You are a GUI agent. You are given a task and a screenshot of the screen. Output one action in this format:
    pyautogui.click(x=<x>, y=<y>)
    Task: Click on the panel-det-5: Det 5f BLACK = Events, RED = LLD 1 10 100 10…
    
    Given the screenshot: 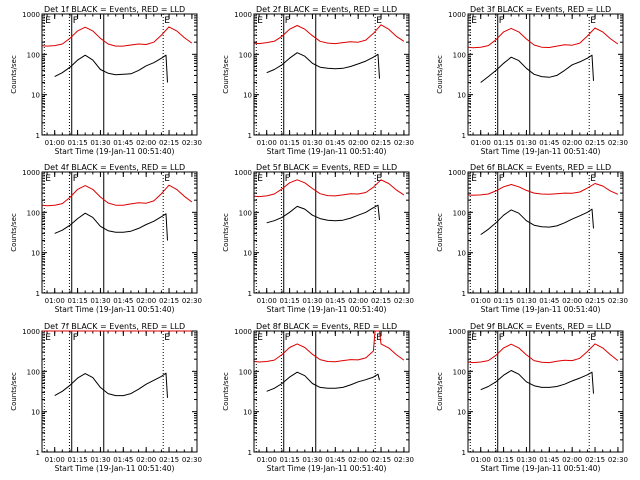 What is the action you would take?
    pyautogui.click(x=318, y=238)
    